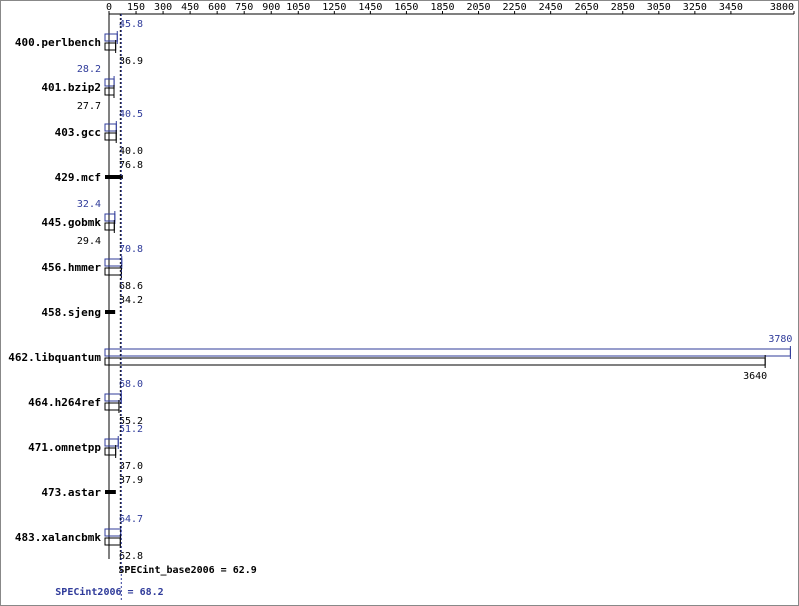 The width and height of the screenshot is (799, 606). Describe the element at coordinates (71, 222) in the screenshot. I see `category-label: 445.gobmk` at that location.